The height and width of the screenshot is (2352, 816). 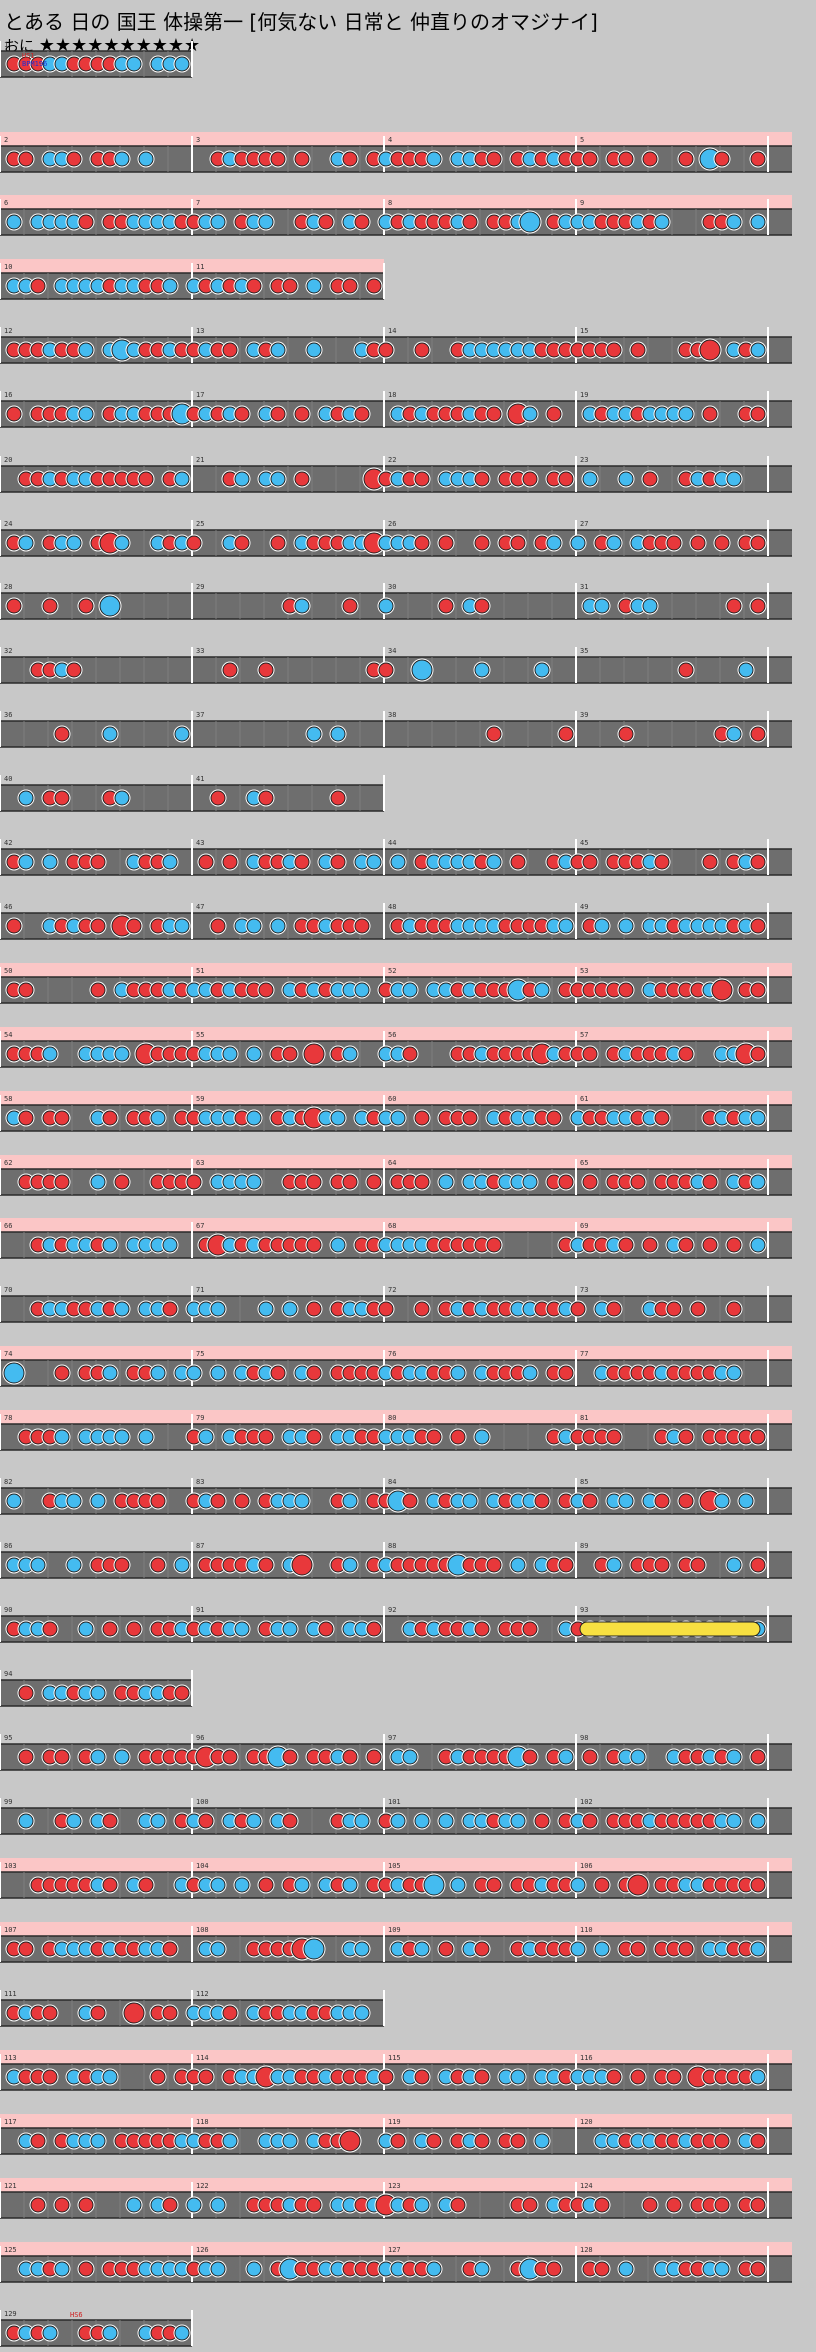 What do you see at coordinates (392, 1290) in the screenshot?
I see `measure-number: 72` at bounding box center [392, 1290].